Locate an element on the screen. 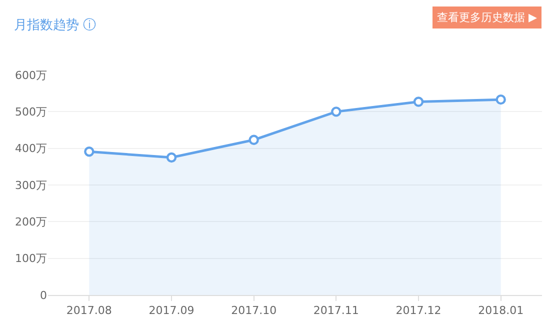 The width and height of the screenshot is (554, 329). x-tick-label: 2017.09 is located at coordinates (171, 311).